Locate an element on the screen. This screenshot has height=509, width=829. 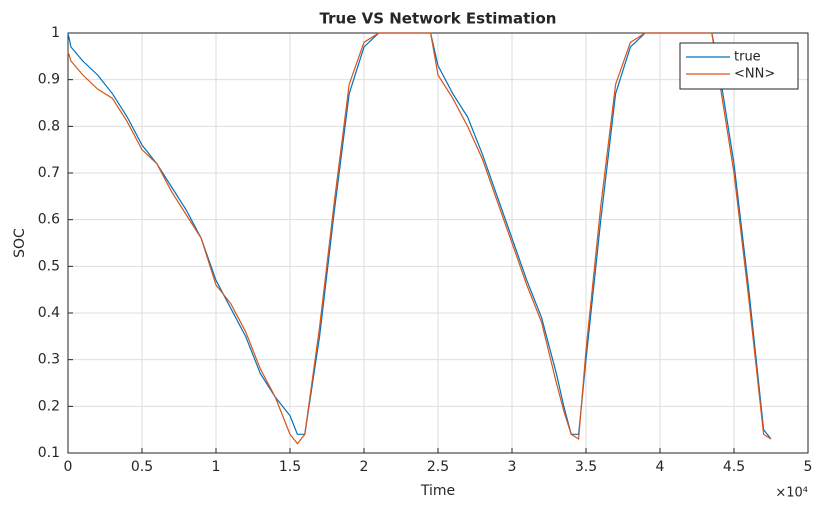
legend-label: true is located at coordinates (747, 57).